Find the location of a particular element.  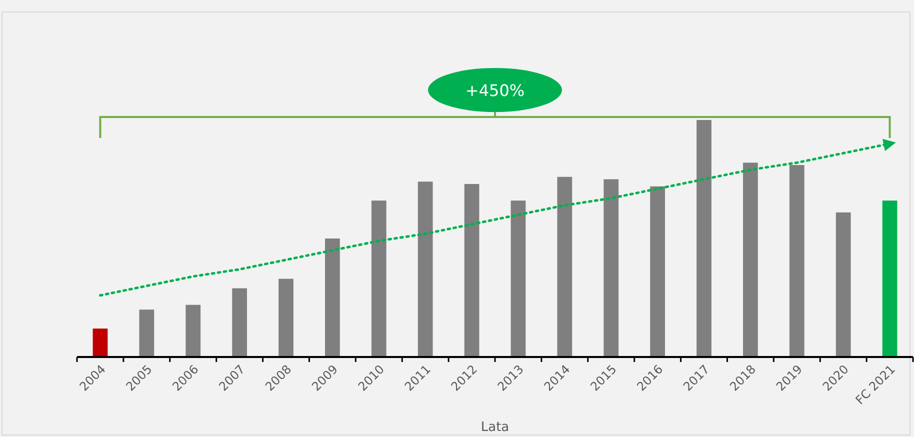

text: +450% is located at coordinates (495, 90).